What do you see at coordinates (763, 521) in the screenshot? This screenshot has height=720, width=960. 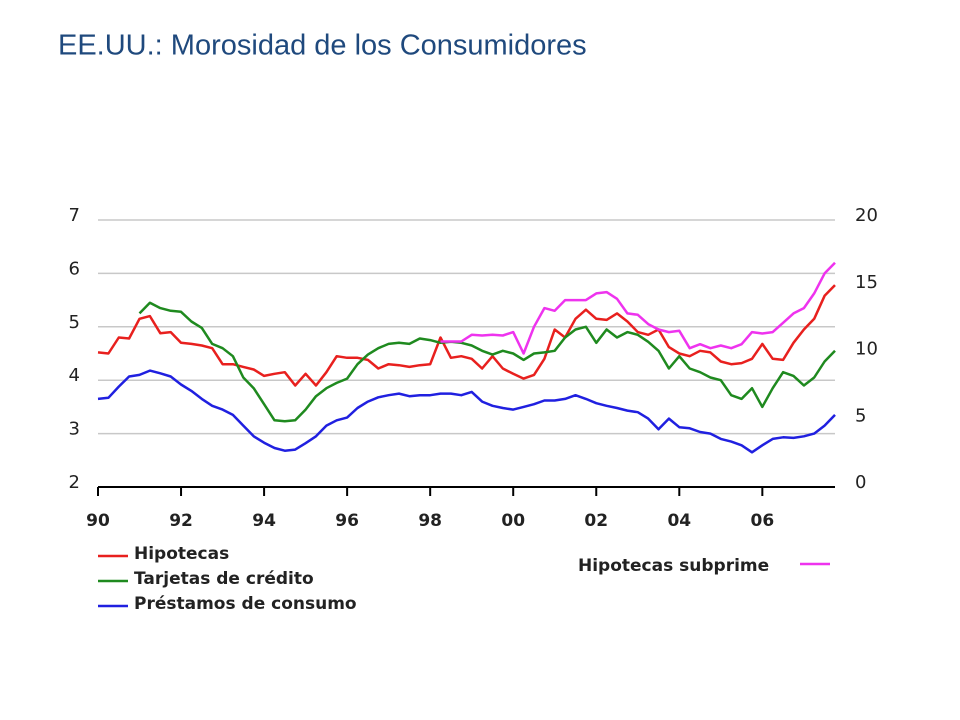 I see `x-tick-label: 06` at bounding box center [763, 521].